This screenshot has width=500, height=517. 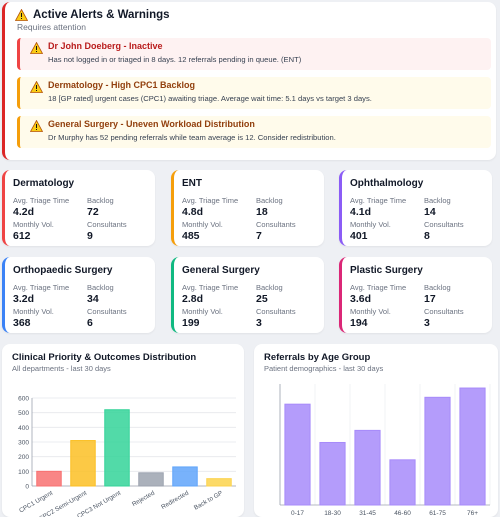 I want to click on volume-stat: Monthly Vol. 401, so click(x=370, y=231).